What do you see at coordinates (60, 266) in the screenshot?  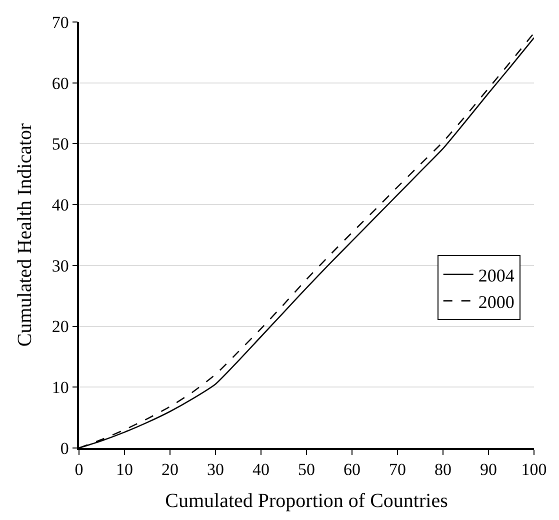 I see `y-tick-label: 30` at bounding box center [60, 266].